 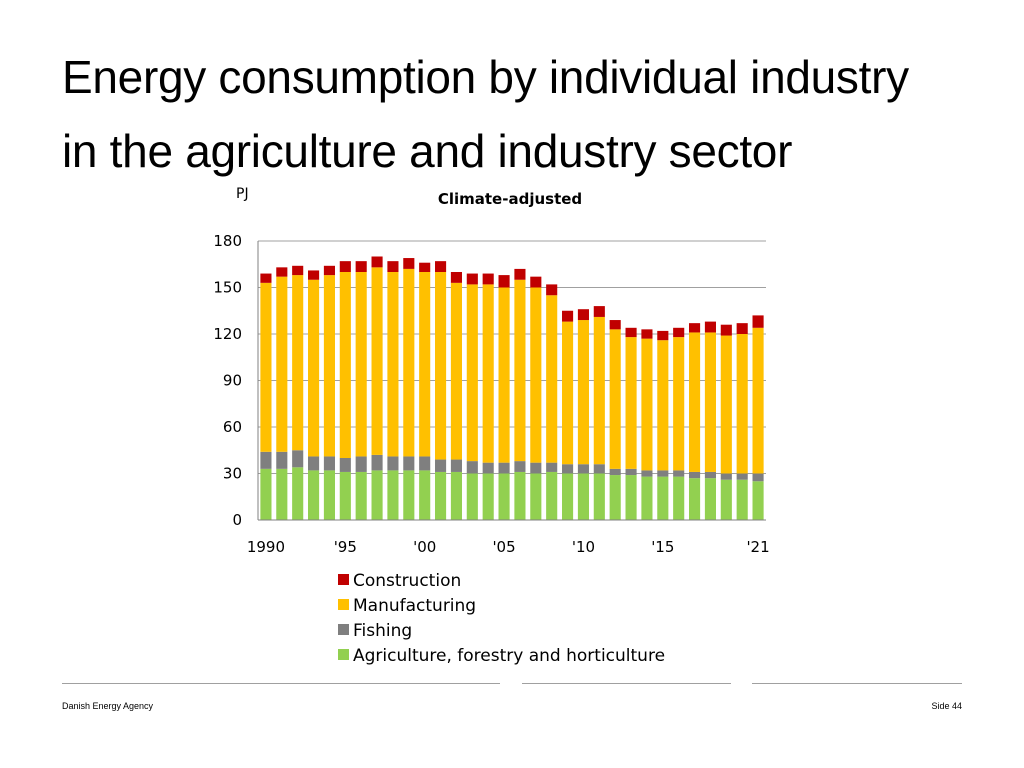 What do you see at coordinates (662, 547) in the screenshot?
I see `x-tick-label: '15` at bounding box center [662, 547].